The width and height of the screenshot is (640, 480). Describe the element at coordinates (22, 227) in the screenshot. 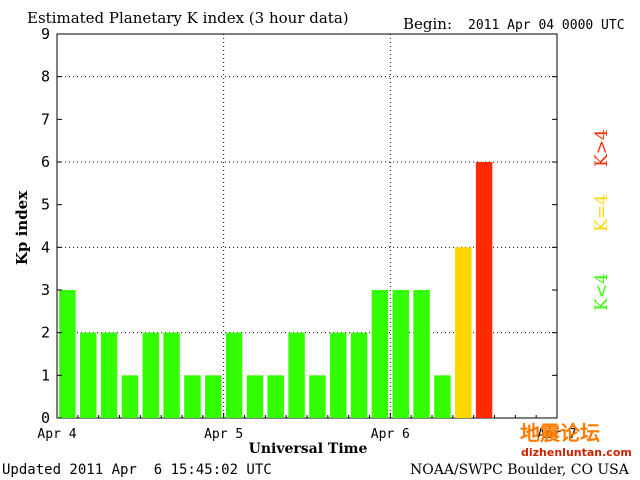

I see `y-axis-label: Kp index` at that location.